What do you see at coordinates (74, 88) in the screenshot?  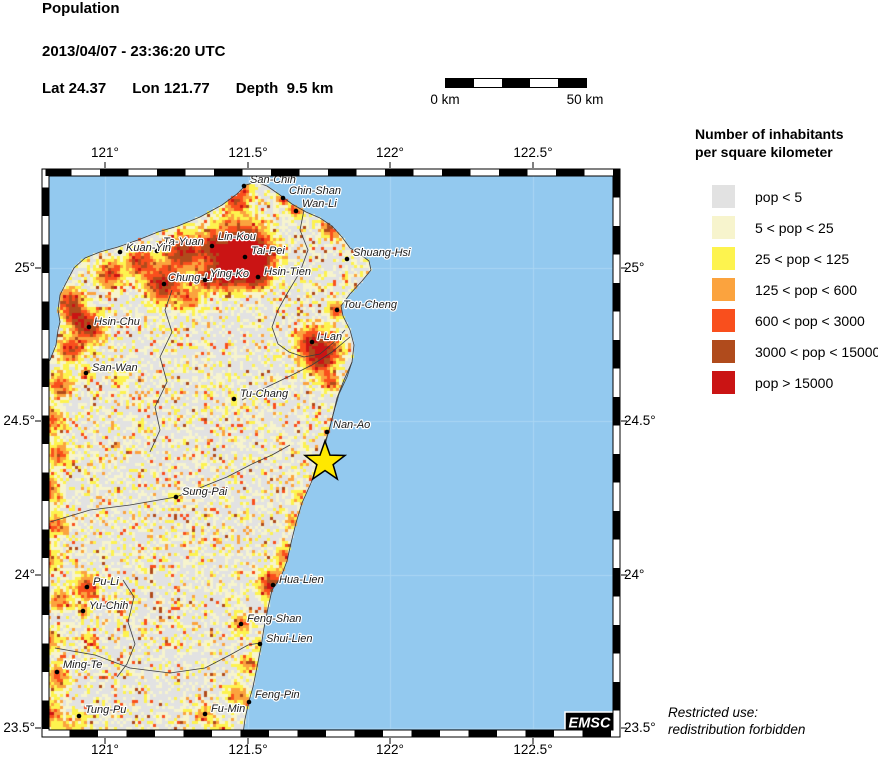 I see `event-lat: Lat 24.37` at bounding box center [74, 88].